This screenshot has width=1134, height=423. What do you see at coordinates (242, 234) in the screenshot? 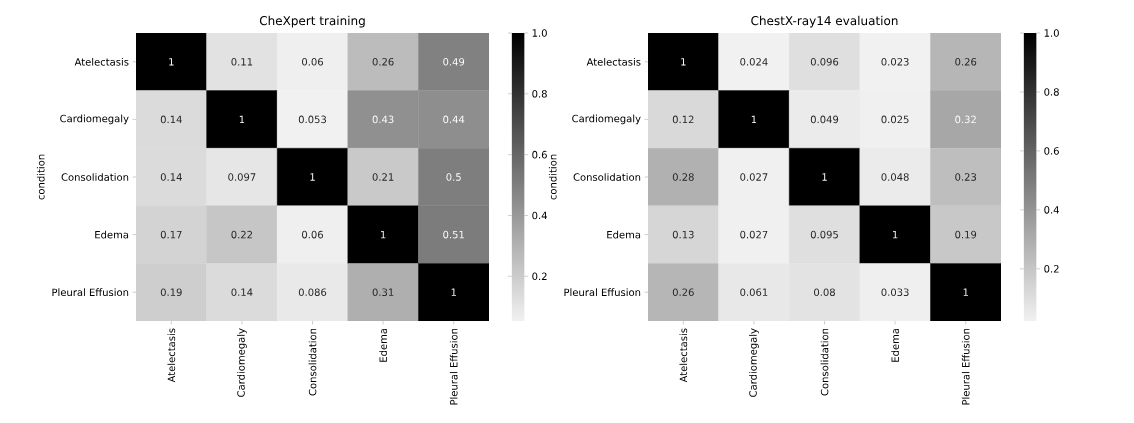
I see `data-label: 0.22` at bounding box center [242, 234].